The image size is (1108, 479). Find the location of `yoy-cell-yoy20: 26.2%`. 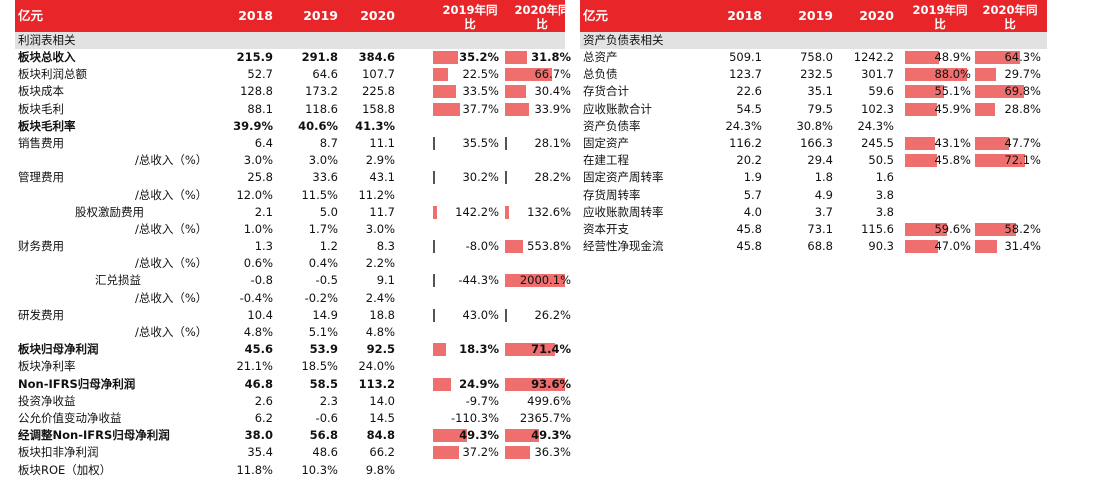

yoy-cell-yoy20: 26.2% is located at coordinates (540, 315).